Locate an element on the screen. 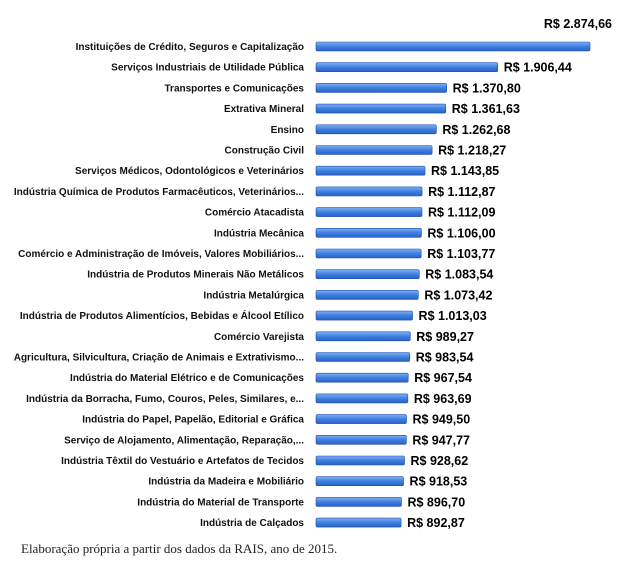 Image resolution: width=619 pixels, height=563 pixels. value-label: R$ 1.103,77 is located at coordinates (461, 254).